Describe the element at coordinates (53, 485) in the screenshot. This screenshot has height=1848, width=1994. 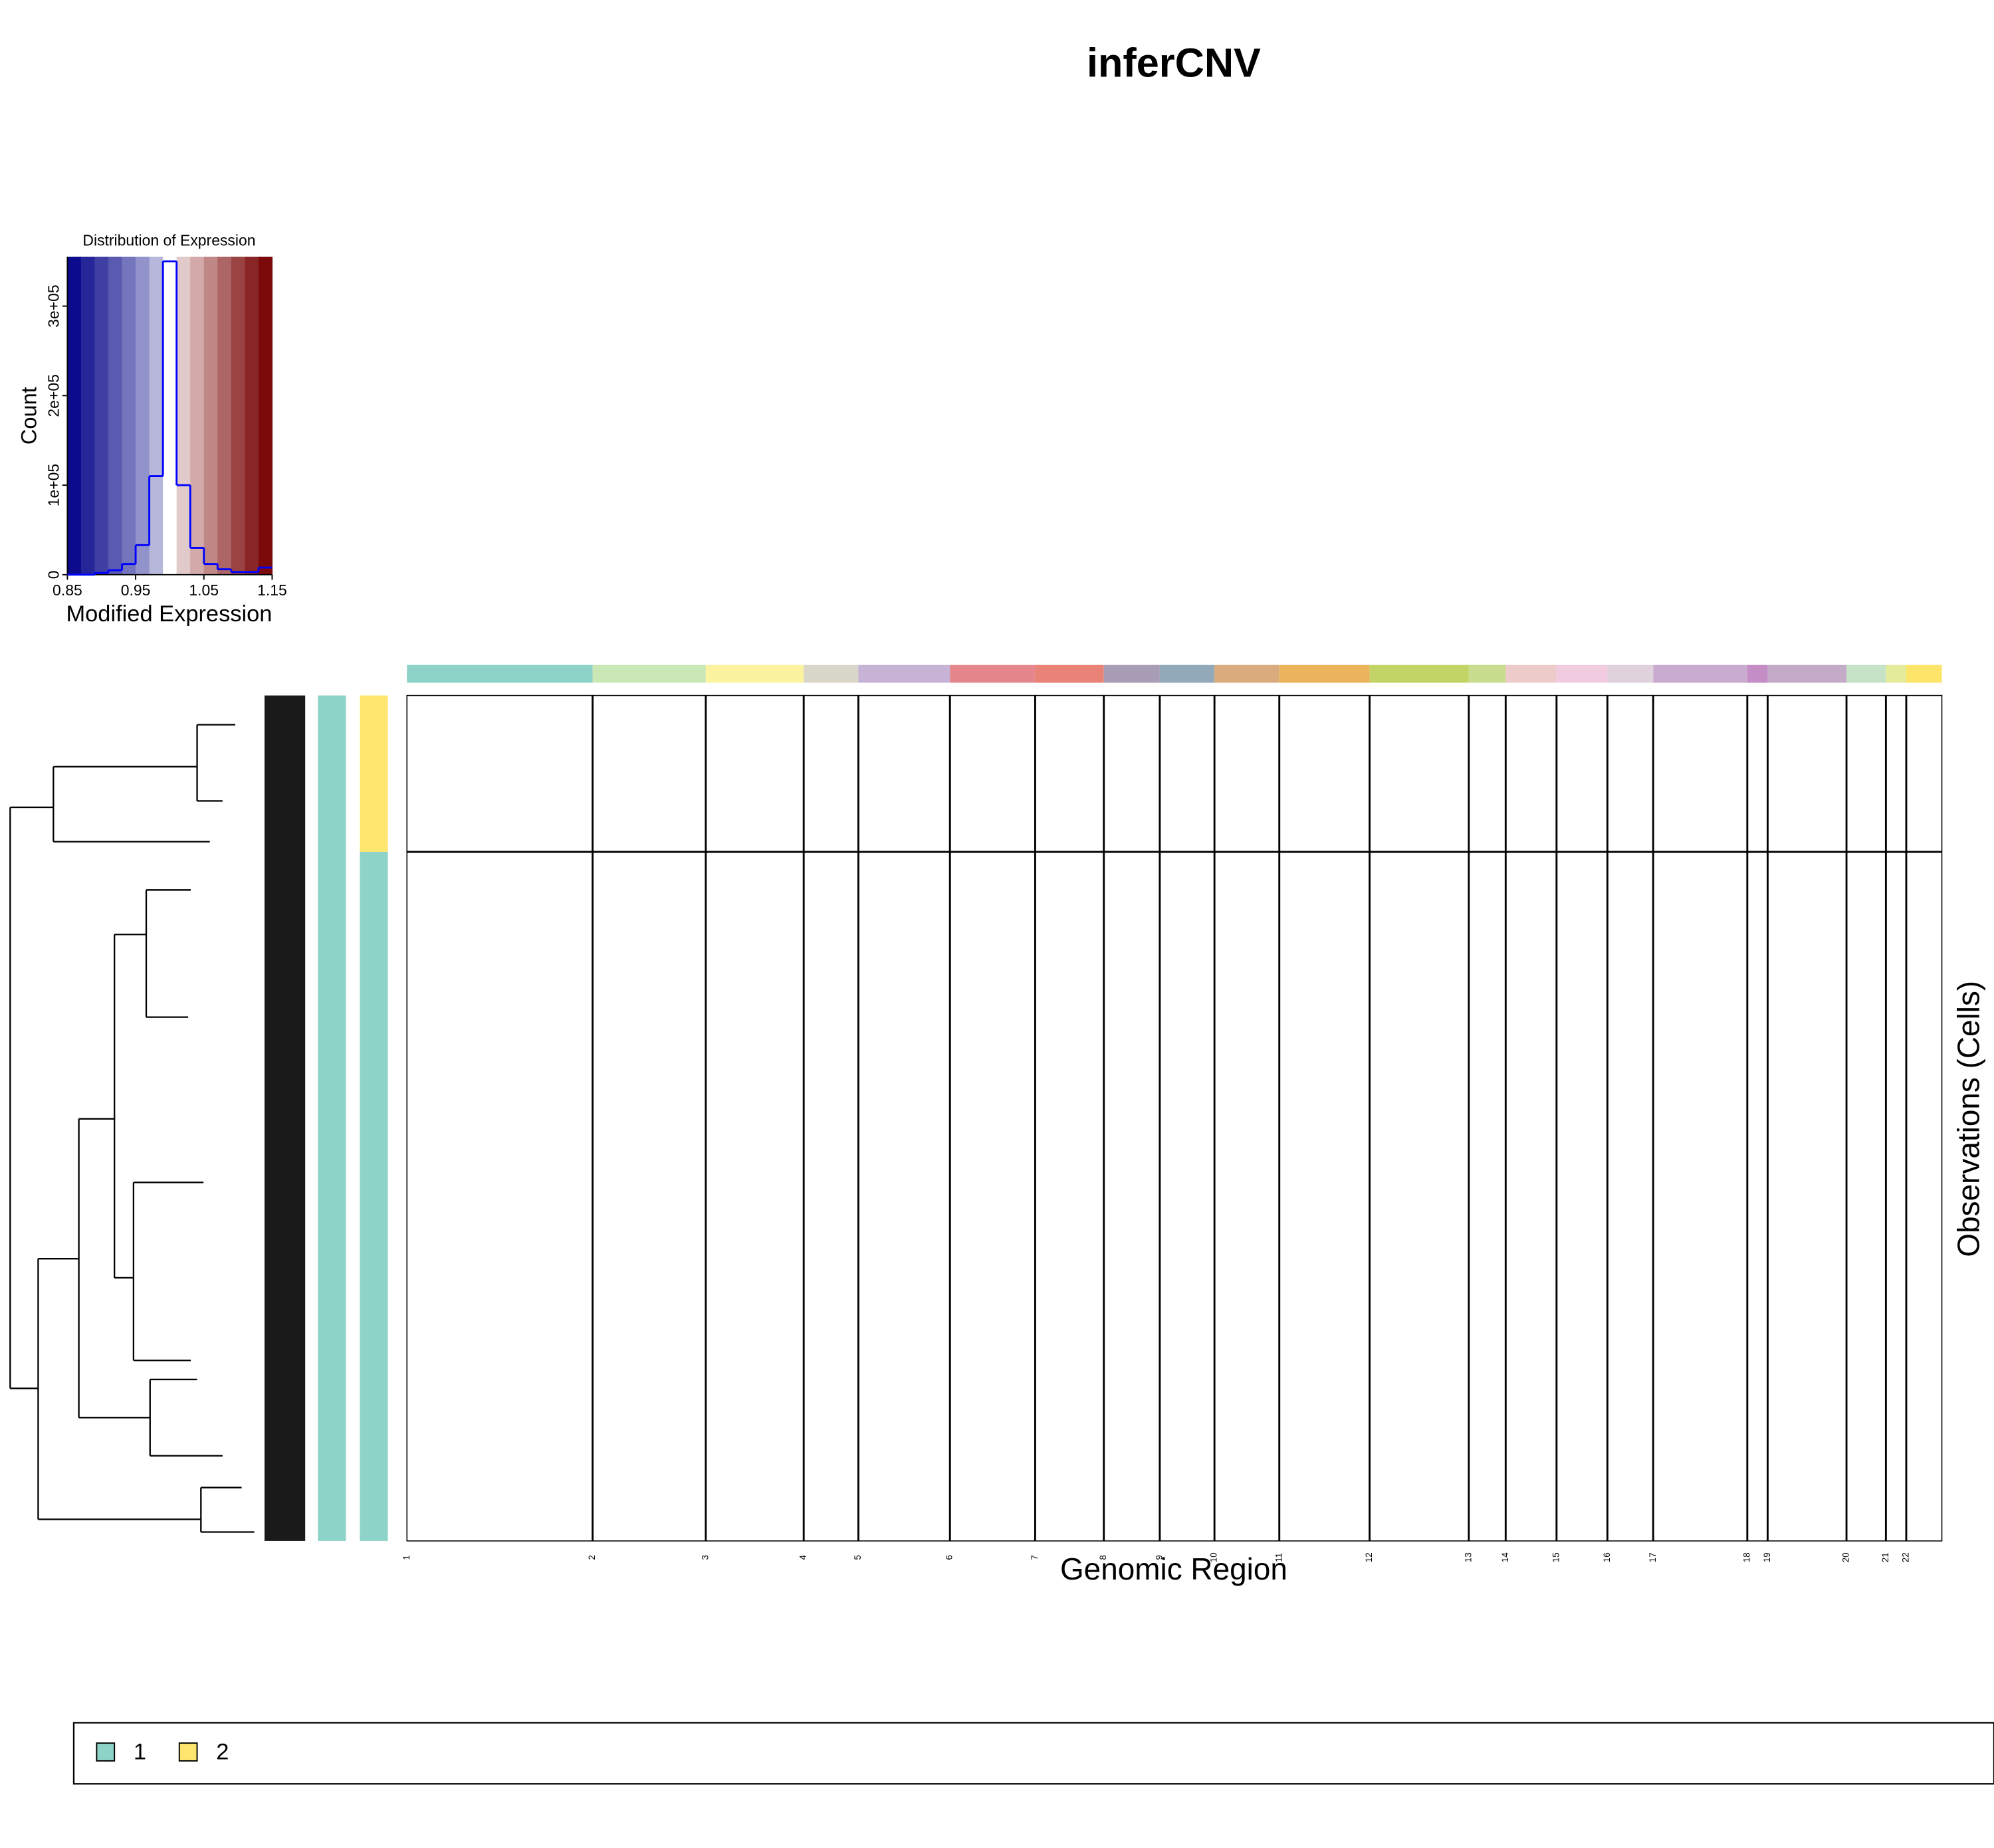
I see `y-tick-label: 1e+05` at that location.